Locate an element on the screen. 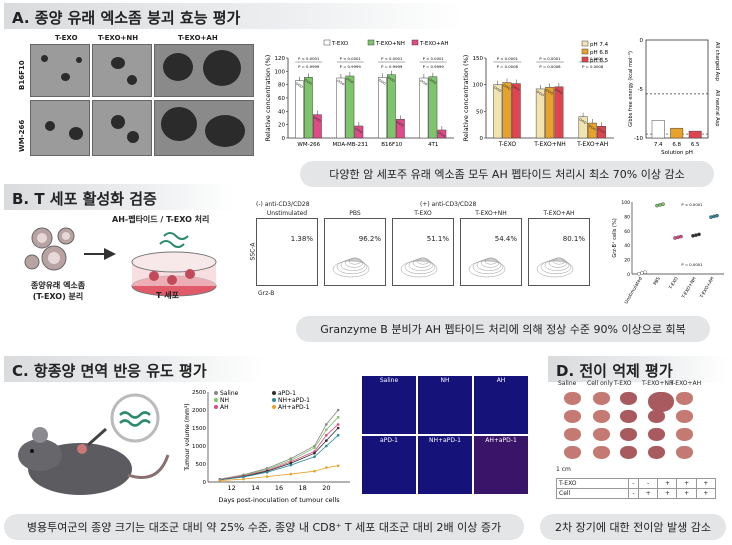 This screenshot has width=732, height=545. legend-label: T-EXO+AH is located at coordinates (434, 44).